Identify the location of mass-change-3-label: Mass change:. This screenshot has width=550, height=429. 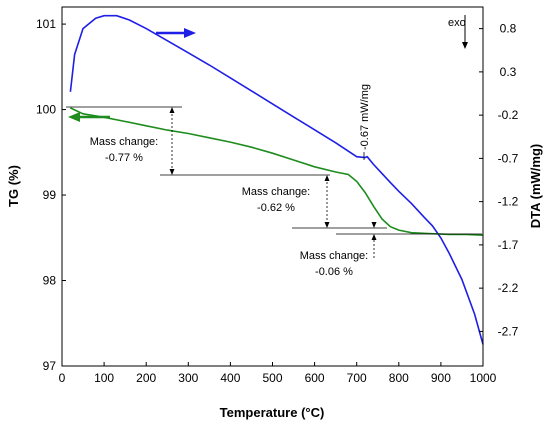
(334, 256).